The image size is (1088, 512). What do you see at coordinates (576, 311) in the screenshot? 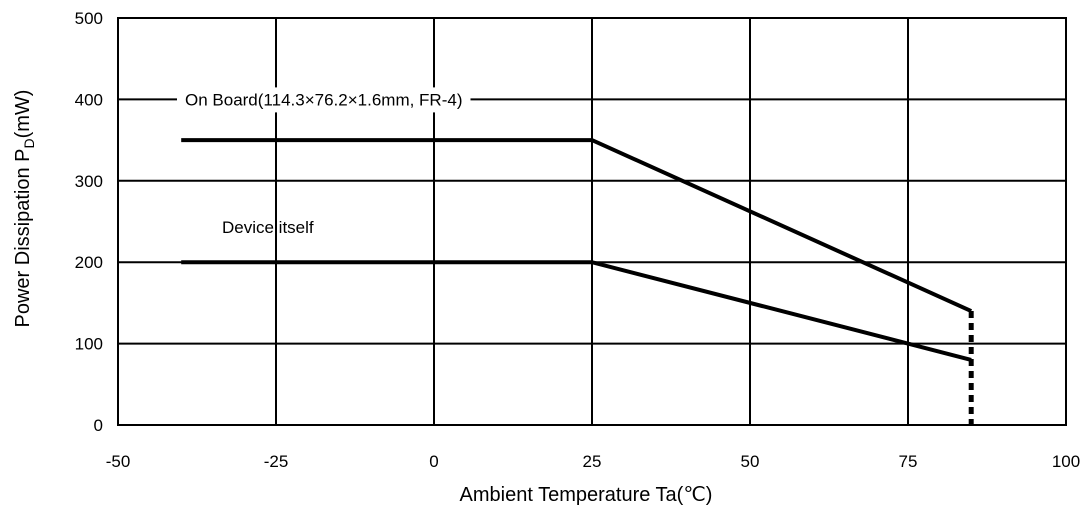
I see `series-line` at bounding box center [576, 311].